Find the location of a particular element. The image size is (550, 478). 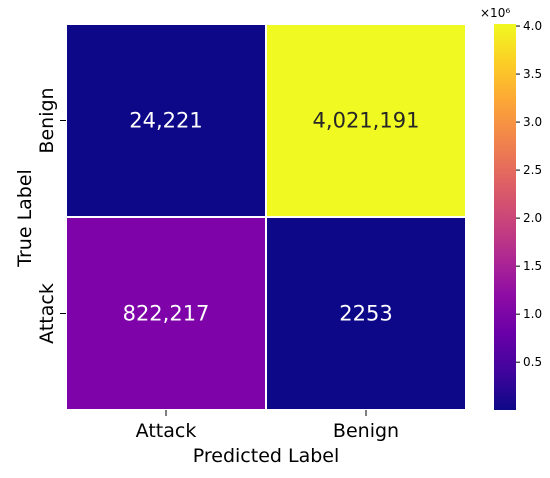

y-axis-title: True Label is located at coordinates (25, 218).